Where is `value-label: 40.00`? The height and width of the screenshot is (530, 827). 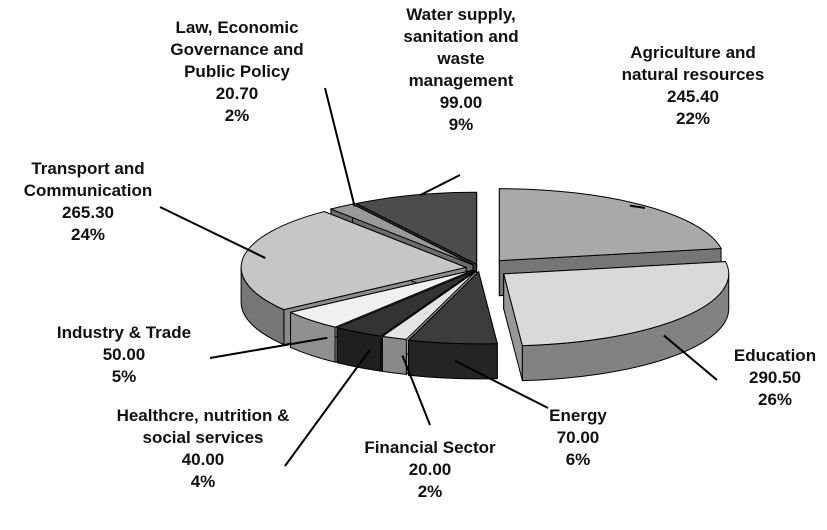
value-label: 40.00 is located at coordinates (203, 459).